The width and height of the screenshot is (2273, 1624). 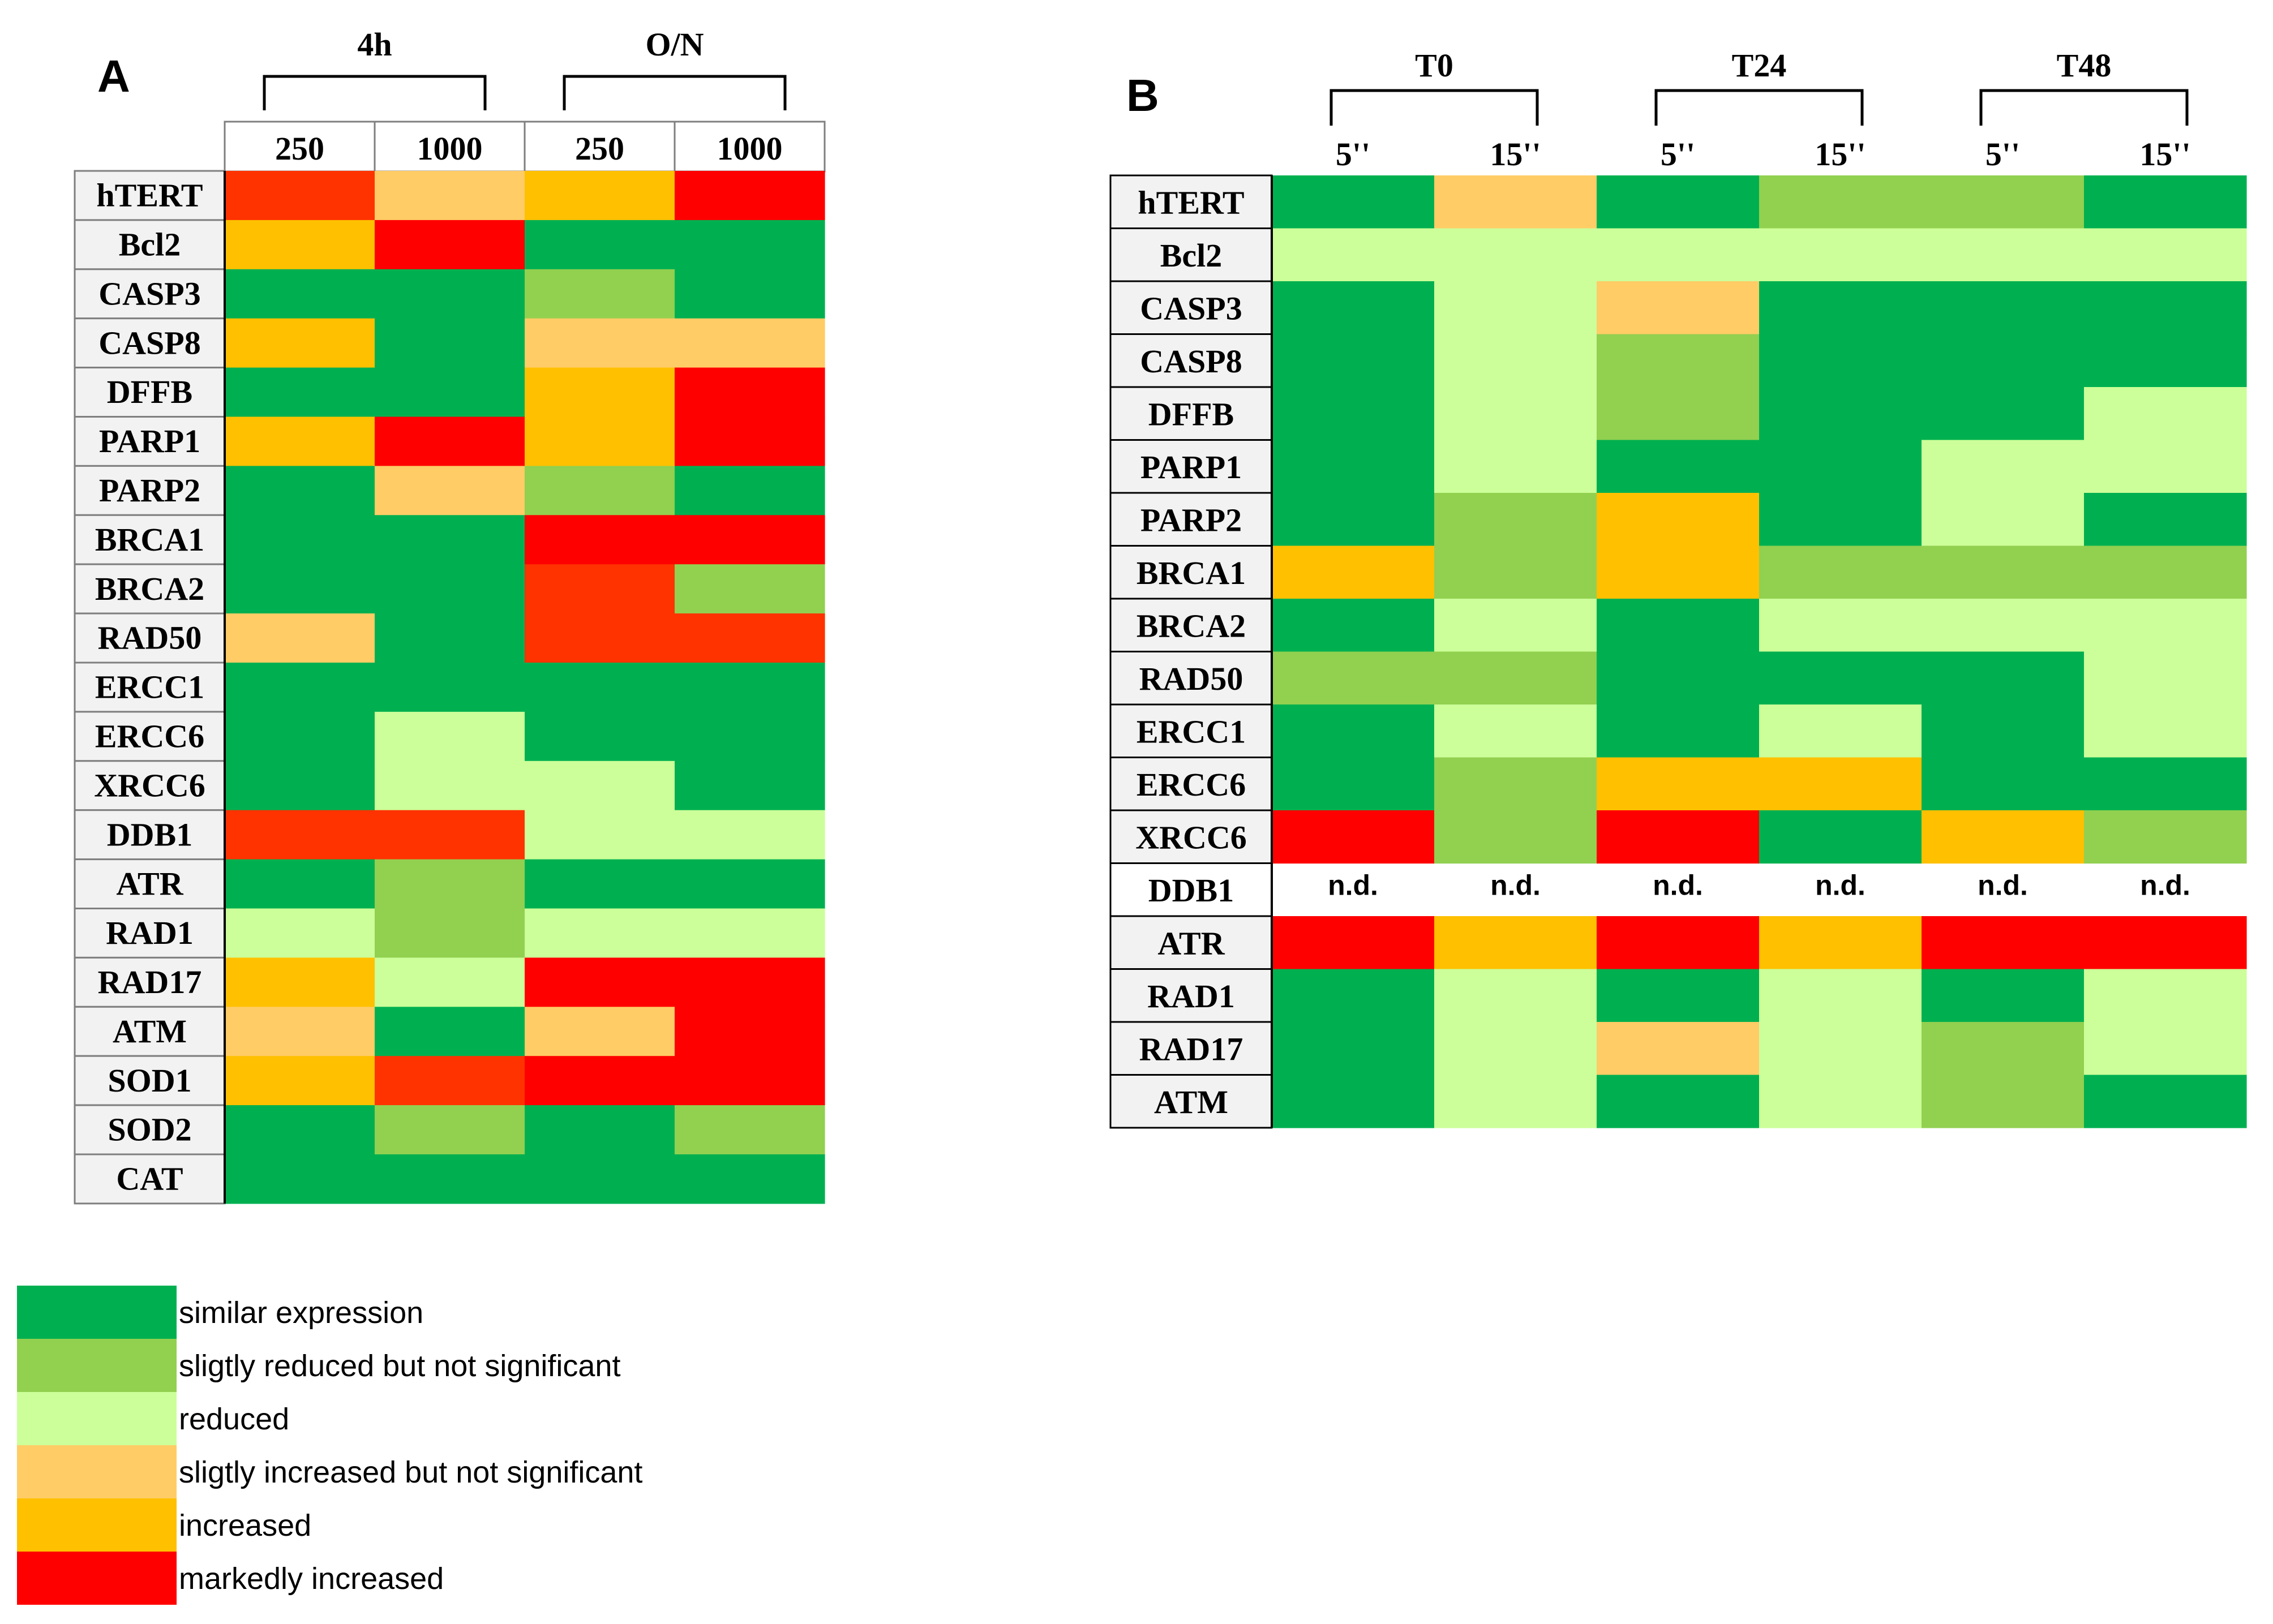 What do you see at coordinates (1191, 837) in the screenshot?
I see `panel-b-row-label: XRCC6` at bounding box center [1191, 837].